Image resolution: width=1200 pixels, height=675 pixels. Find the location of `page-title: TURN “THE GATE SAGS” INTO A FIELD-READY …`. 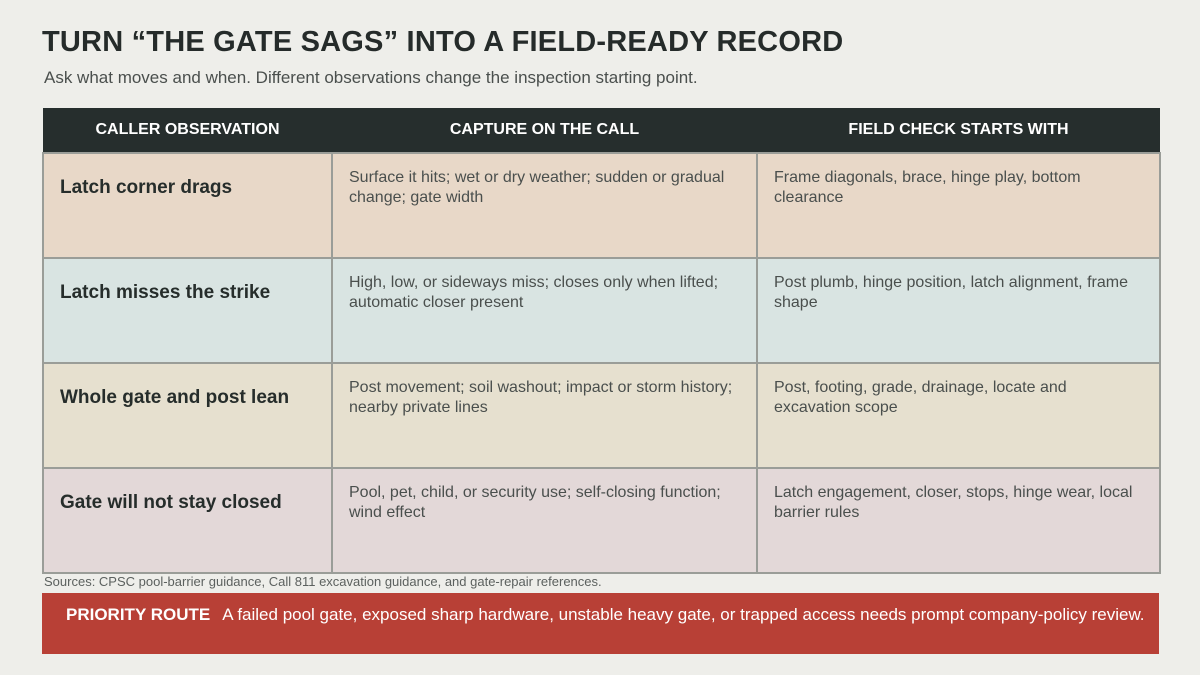

page-title: TURN “THE GATE SAGS” INTO A FIELD-READY … is located at coordinates (443, 42).